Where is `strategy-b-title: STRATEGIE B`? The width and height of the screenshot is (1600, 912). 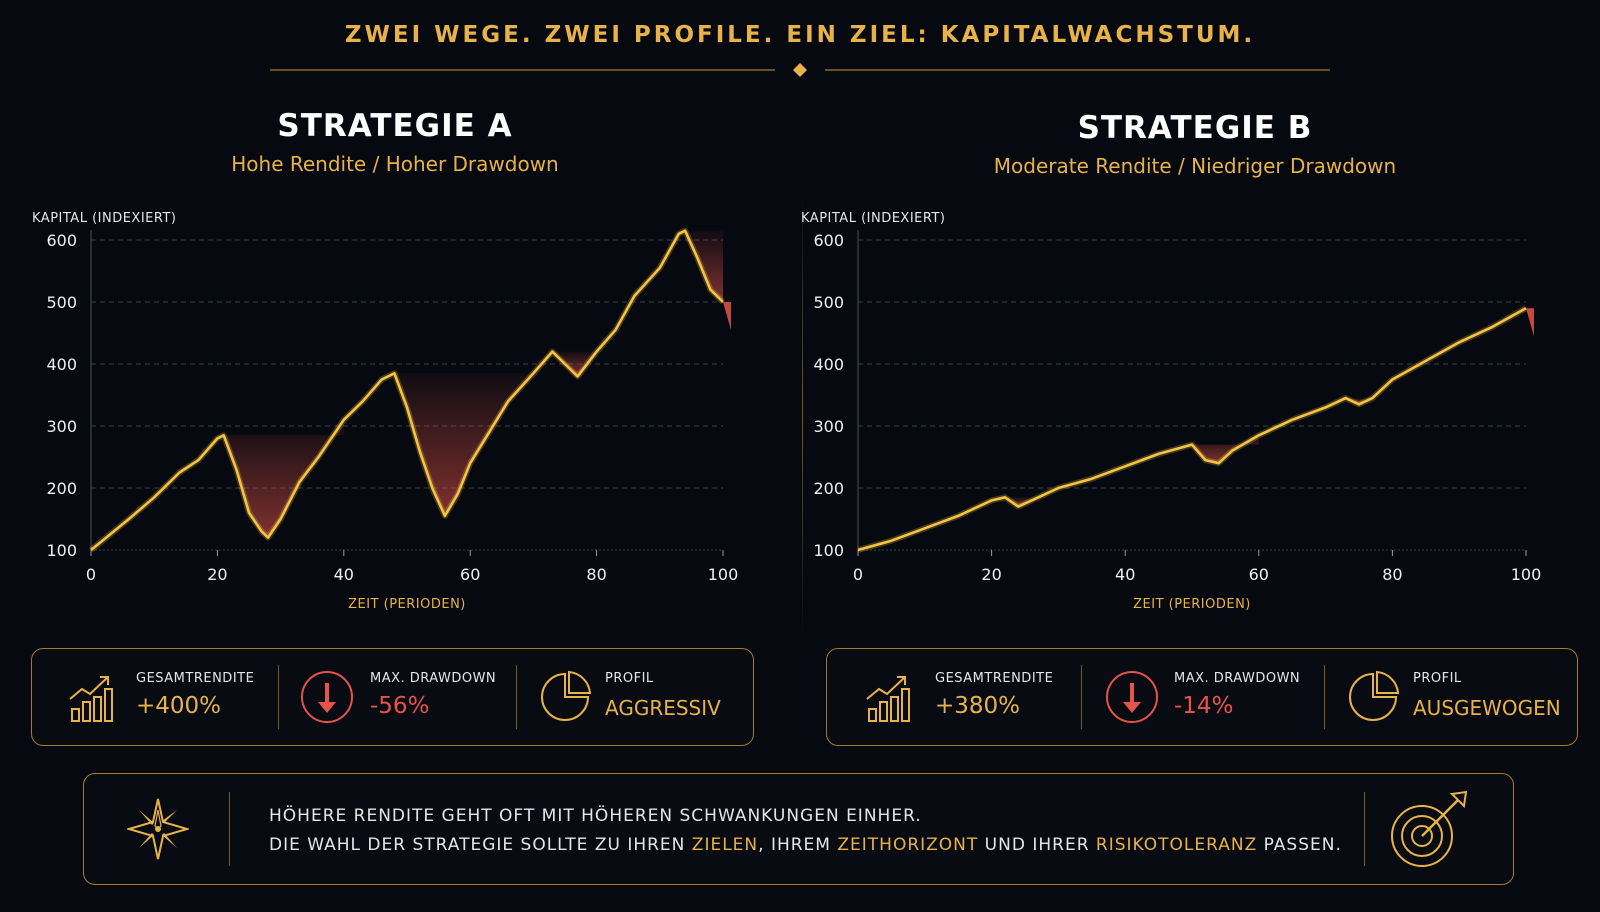 strategy-b-title: STRATEGIE B is located at coordinates (1195, 128).